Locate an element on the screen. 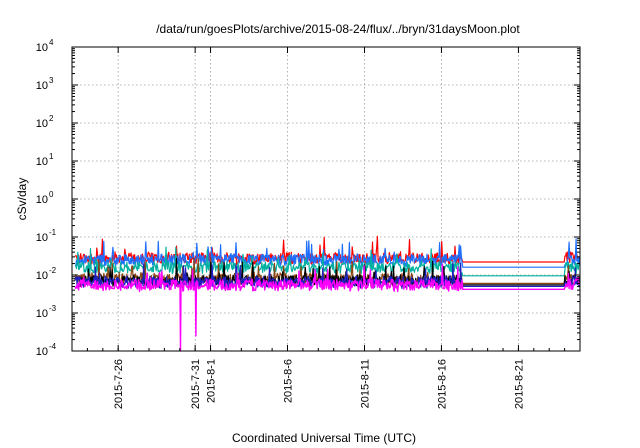 The width and height of the screenshot is (640, 448). x-tick-label: 2015-8-6 is located at coordinates (289, 381).